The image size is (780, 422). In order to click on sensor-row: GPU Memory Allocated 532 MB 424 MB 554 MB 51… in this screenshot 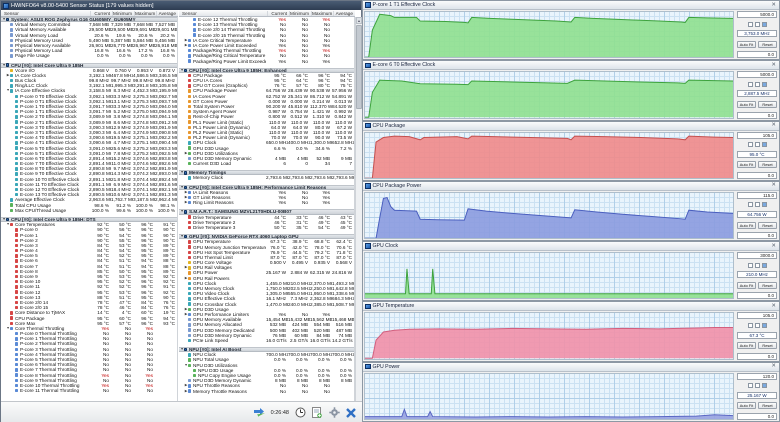, I will do `click(266, 324)`.